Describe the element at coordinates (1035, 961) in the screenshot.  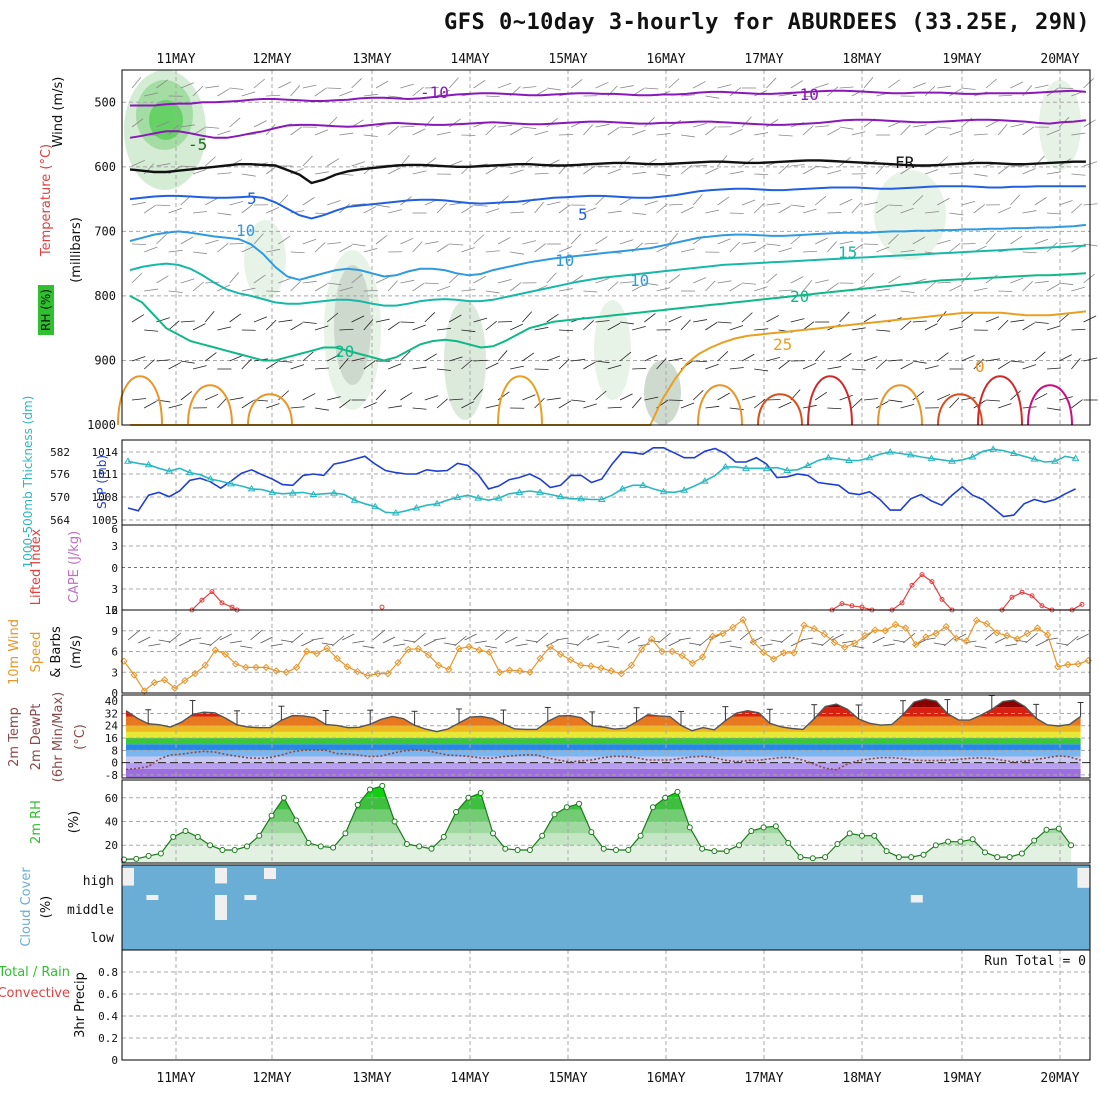
I see `run-total-label: Run Total = 0` at that location.